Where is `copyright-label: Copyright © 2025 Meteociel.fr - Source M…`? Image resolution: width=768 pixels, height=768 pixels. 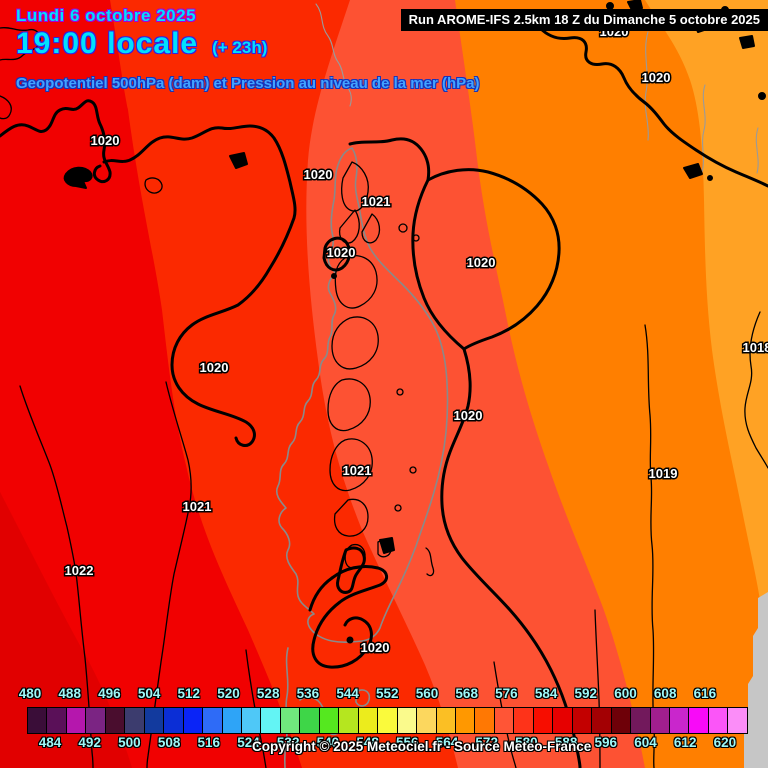
copyright-label: Copyright © 2025 Meteociel.fr - Source M… is located at coordinates (422, 746).